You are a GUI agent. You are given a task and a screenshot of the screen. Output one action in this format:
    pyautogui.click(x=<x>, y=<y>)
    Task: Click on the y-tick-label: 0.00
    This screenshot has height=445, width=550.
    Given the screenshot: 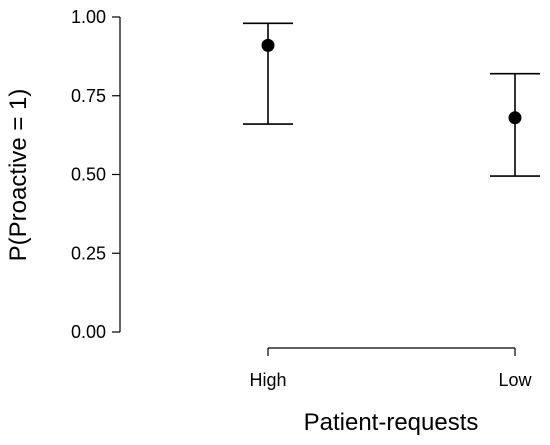 What is the action you would take?
    pyautogui.click(x=88, y=332)
    